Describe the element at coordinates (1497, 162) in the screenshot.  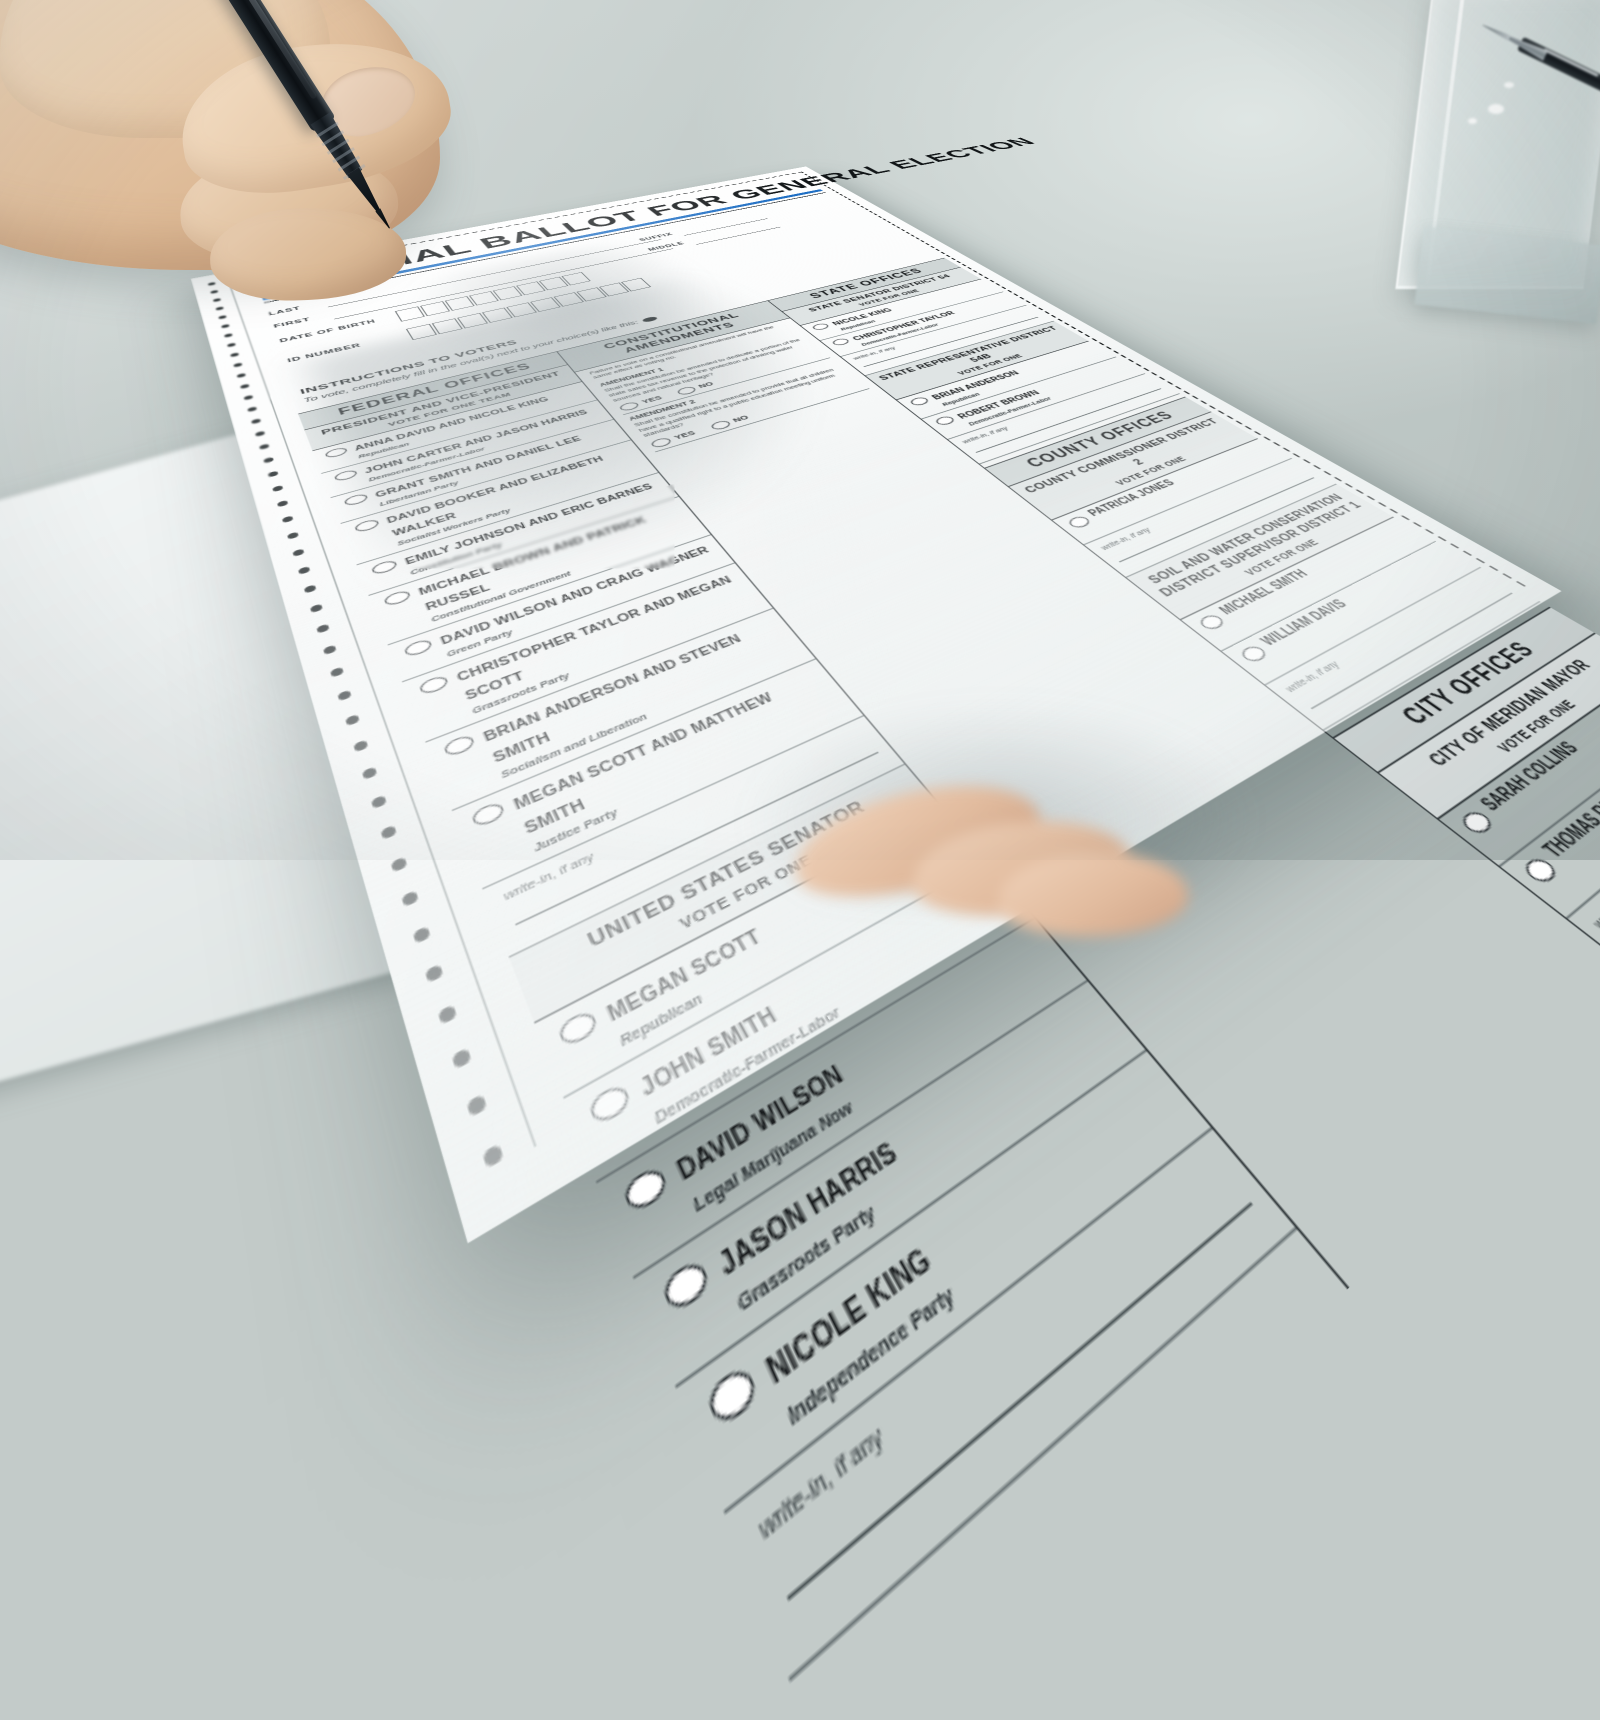
I see `acrylic-pen-holder` at that location.